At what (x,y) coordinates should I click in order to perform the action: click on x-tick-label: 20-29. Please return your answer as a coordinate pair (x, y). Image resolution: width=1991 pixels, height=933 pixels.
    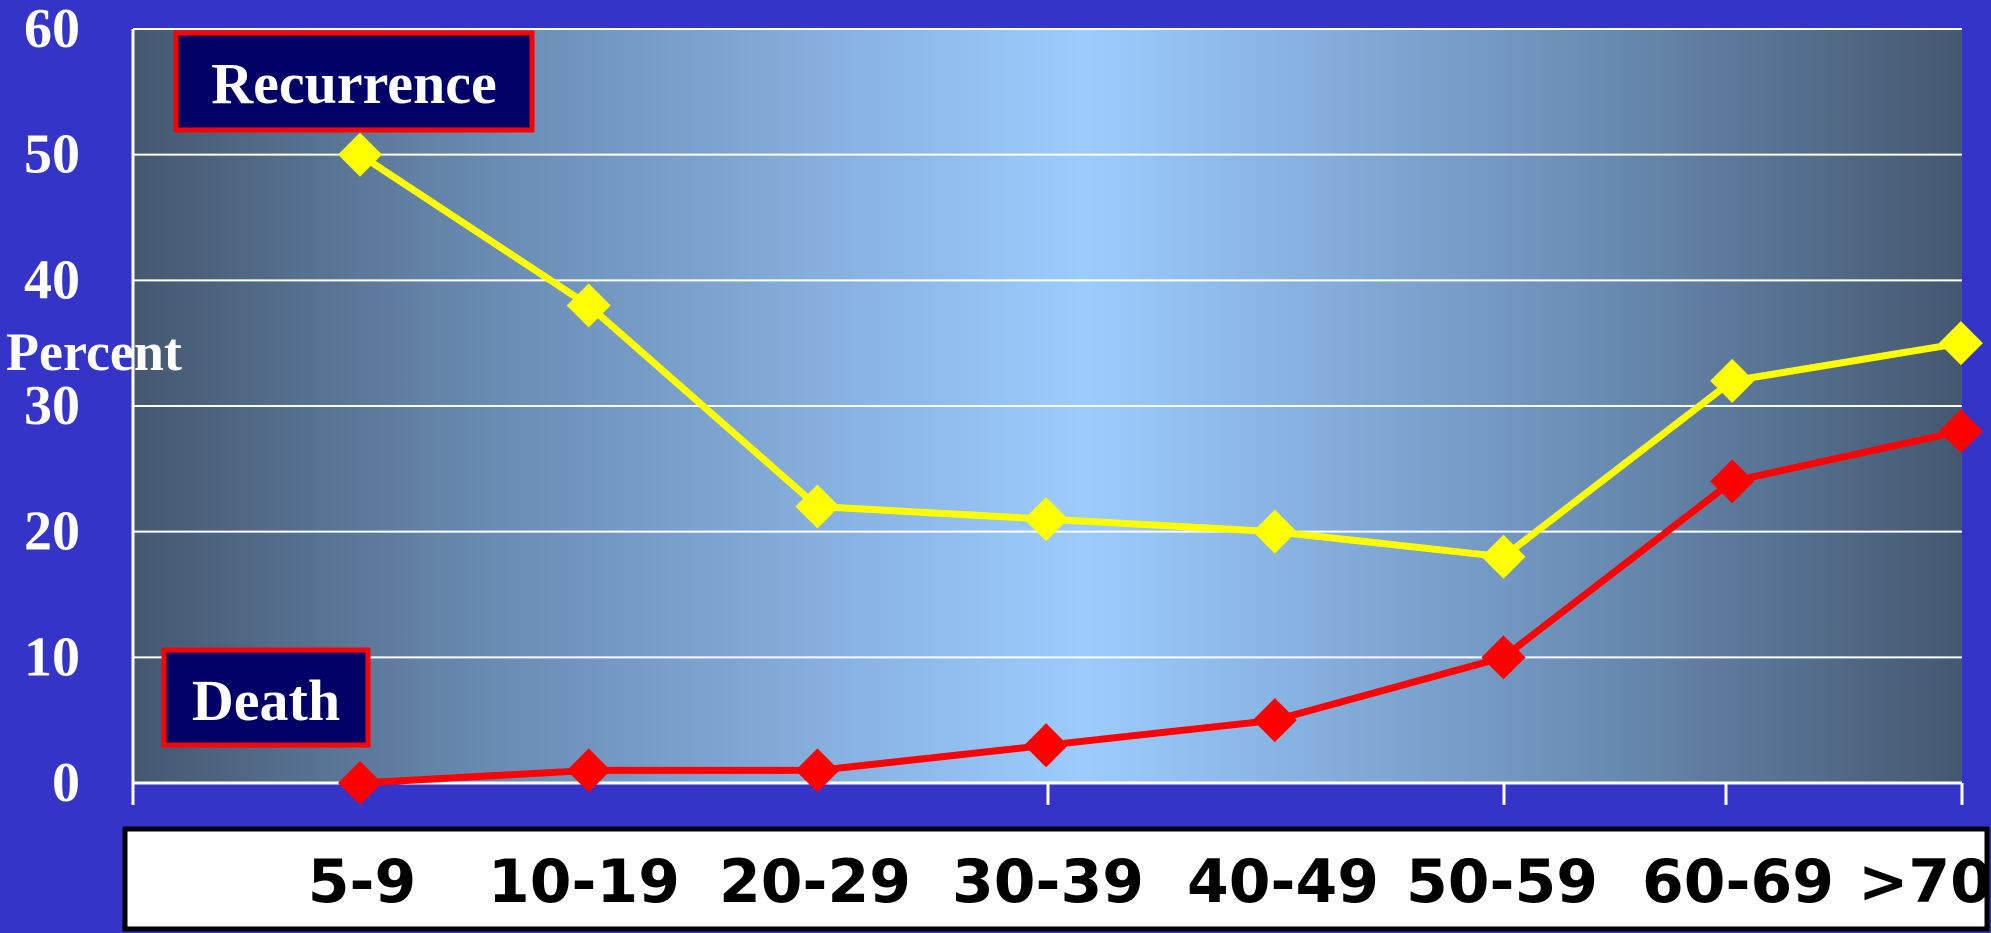
    Looking at the image, I should click on (815, 882).